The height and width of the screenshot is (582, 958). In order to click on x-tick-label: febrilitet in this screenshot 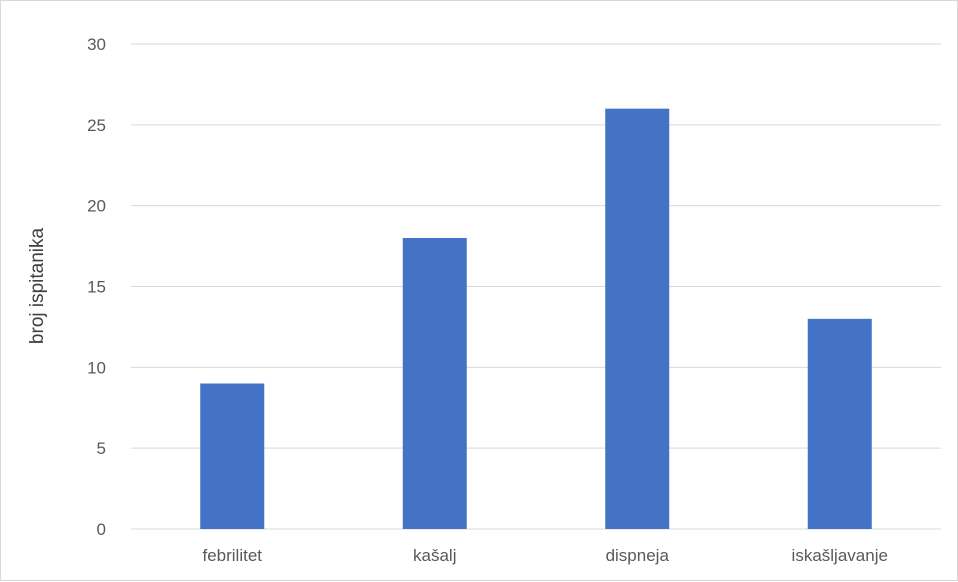, I will do `click(232, 555)`.